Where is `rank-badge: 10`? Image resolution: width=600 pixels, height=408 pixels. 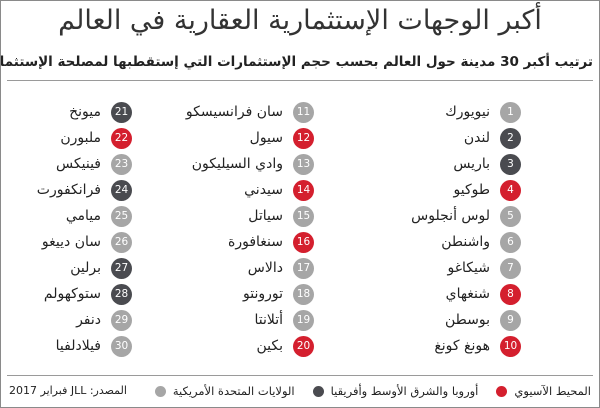
rank-badge: 10 is located at coordinates (510, 346).